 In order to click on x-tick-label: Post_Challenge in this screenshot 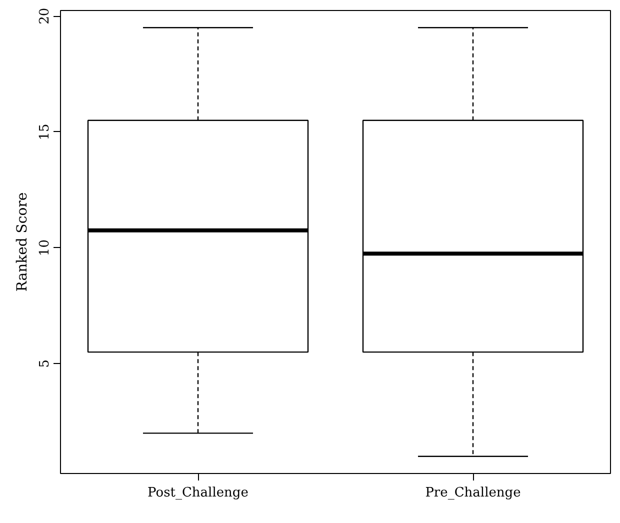, I will do `click(198, 493)`.